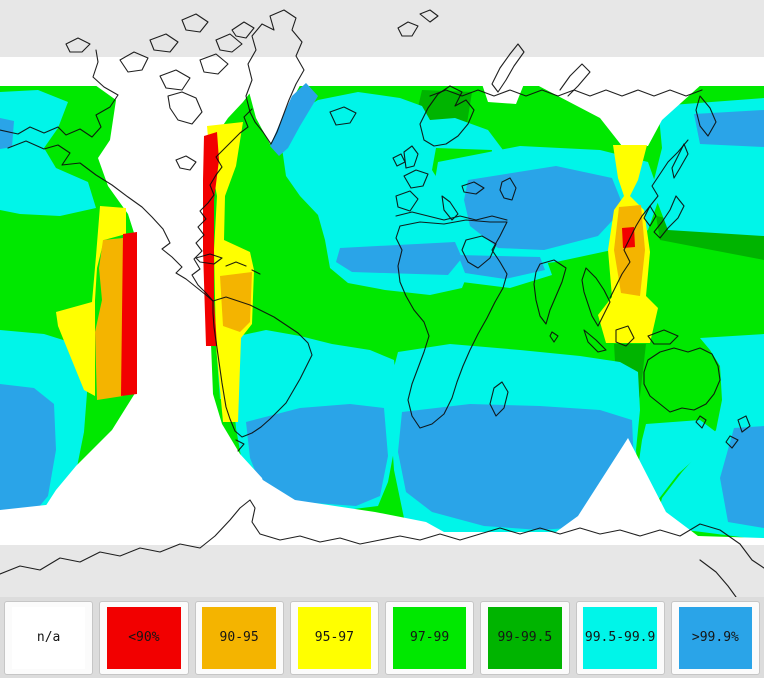 This screenshot has height=678, width=764. Describe the element at coordinates (399, 258) in the screenshot. I see `sahara-band-region` at that location.